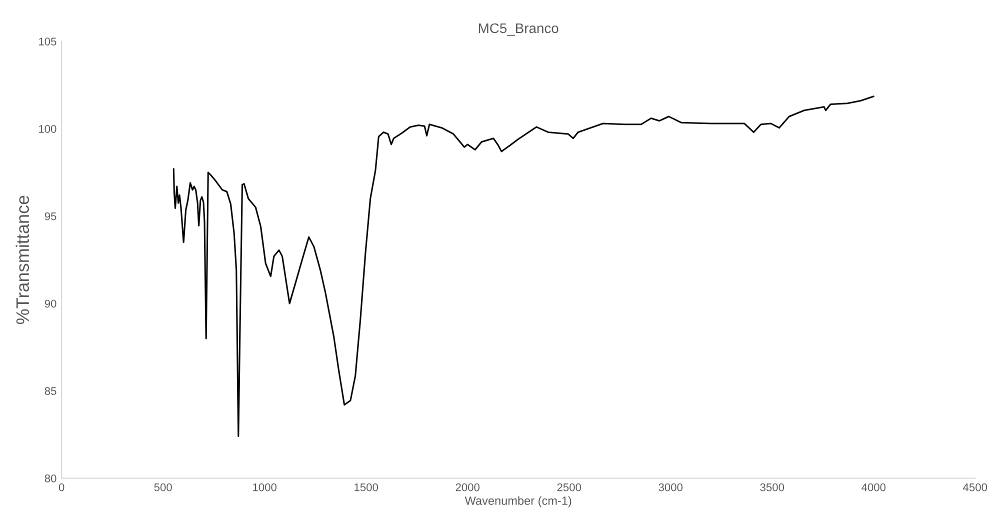  What do you see at coordinates (50, 478) in the screenshot?
I see `y-tick-label: 80` at bounding box center [50, 478].